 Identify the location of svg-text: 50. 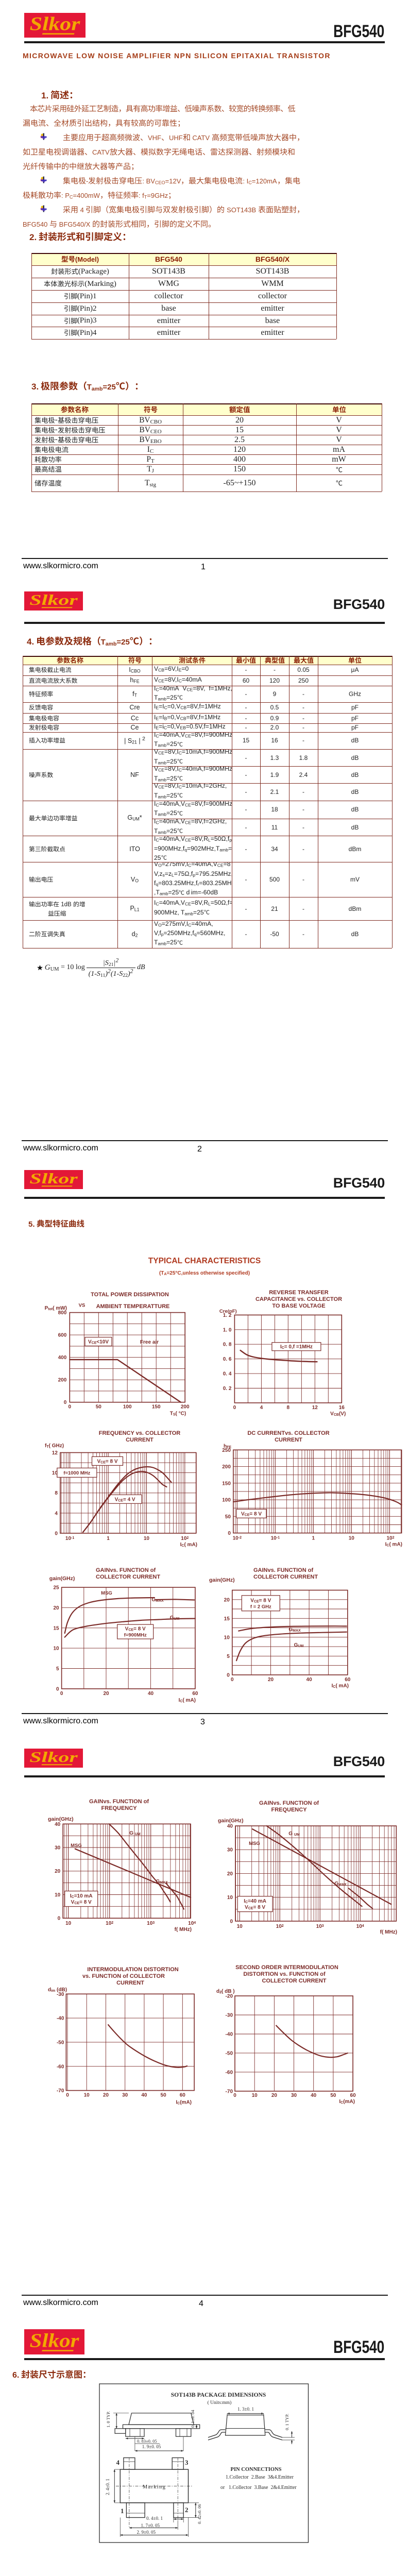
(333, 2095).